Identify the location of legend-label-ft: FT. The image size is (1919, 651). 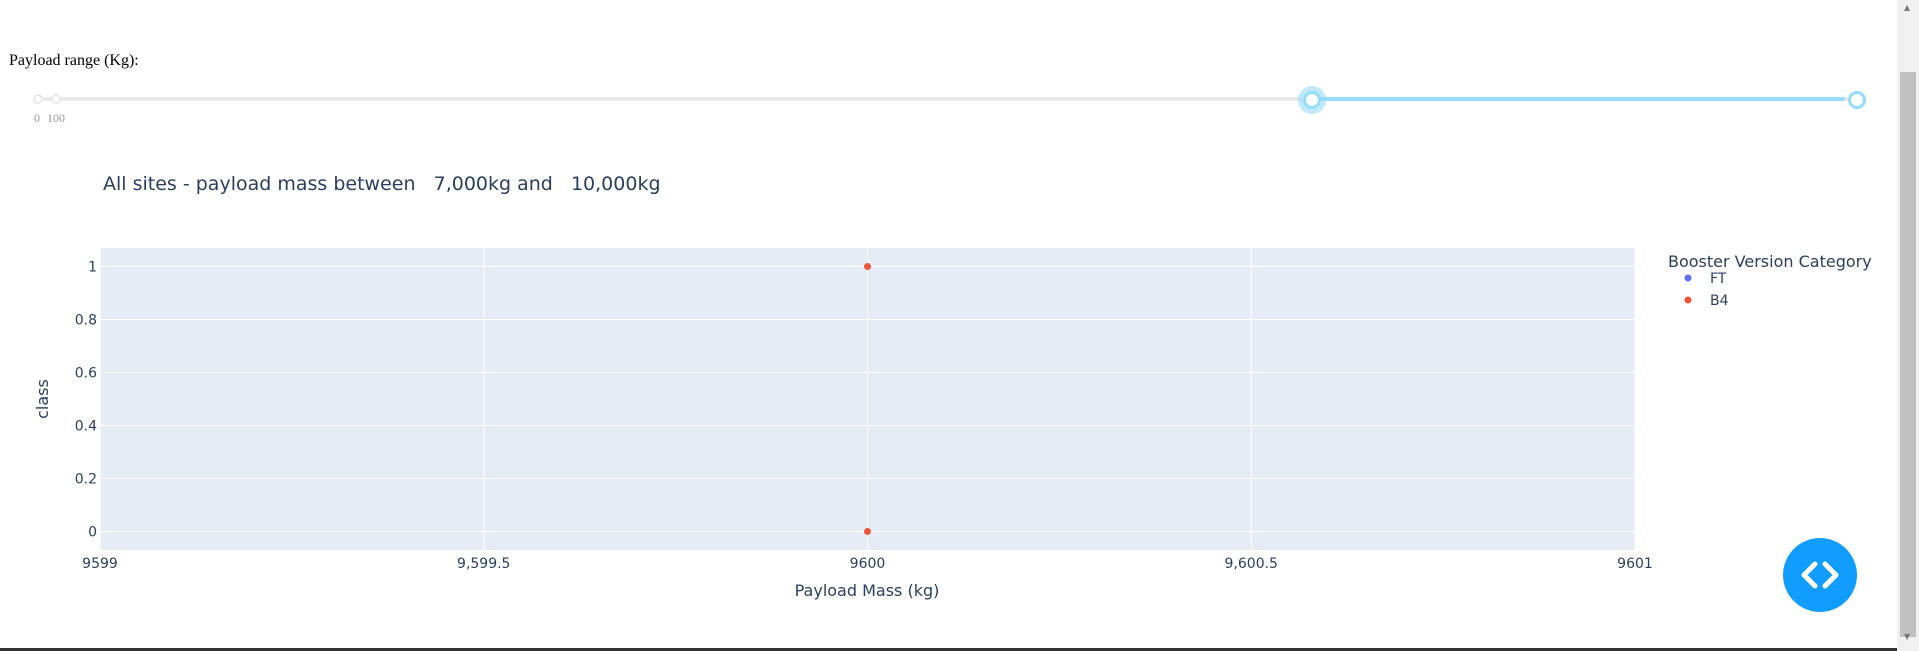
(1718, 279).